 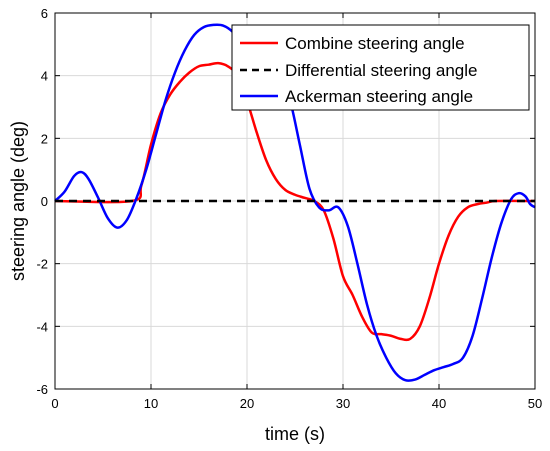 I want to click on y-tick-label: 0, so click(x=44, y=201).